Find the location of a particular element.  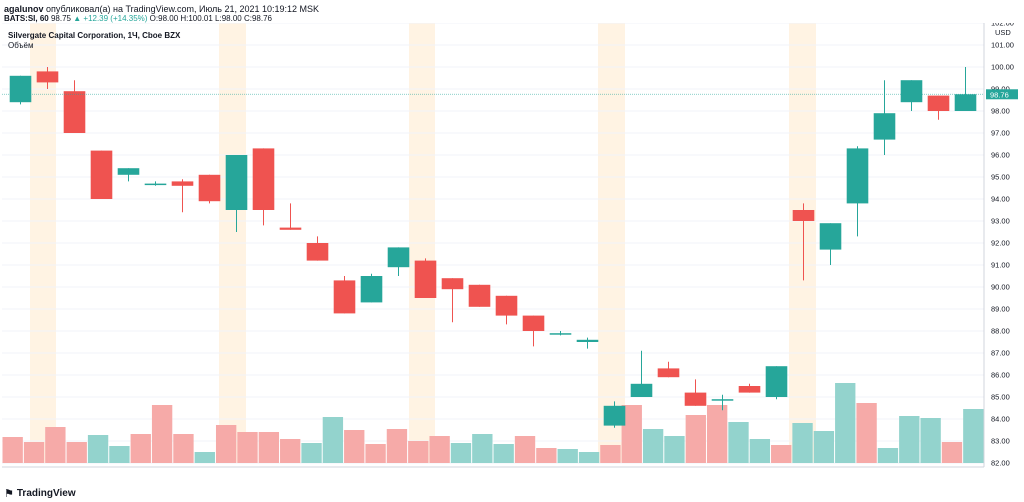

symbol-price: 98.75 is located at coordinates (61, 18).